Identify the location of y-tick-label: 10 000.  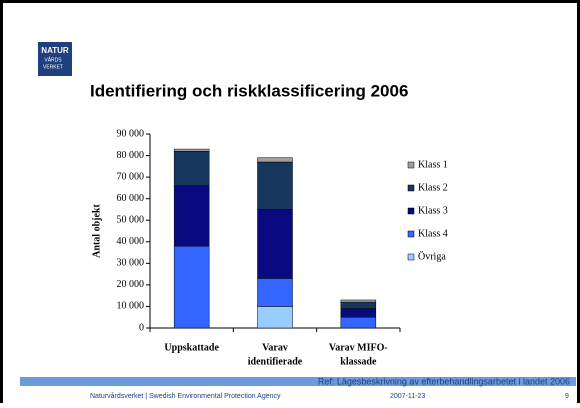
(131, 306).